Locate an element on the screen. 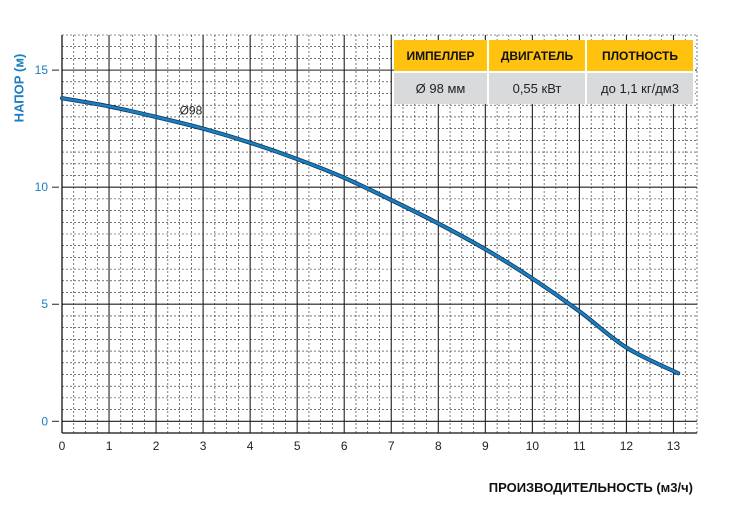  spec-value-density: до 1,1 кг/дм3 is located at coordinates (640, 88).